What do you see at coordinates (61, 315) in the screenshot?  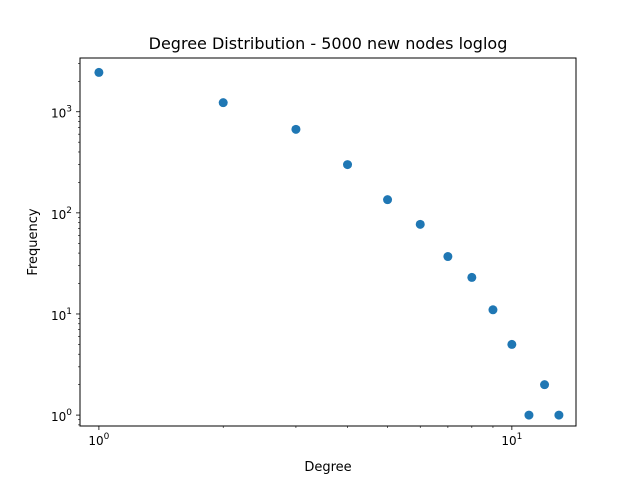 I see `y-tick-label: 10¹` at bounding box center [61, 315].